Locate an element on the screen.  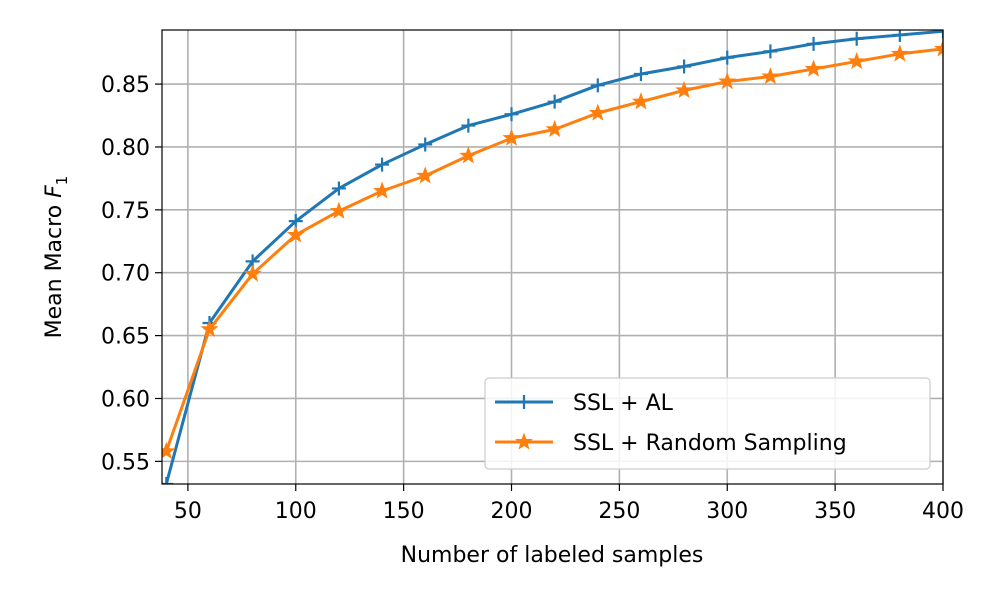
y-axis-ticks: 0.55 0.60 0.65 0.70 0.75 0.80 0.85 is located at coordinates (131, 274).